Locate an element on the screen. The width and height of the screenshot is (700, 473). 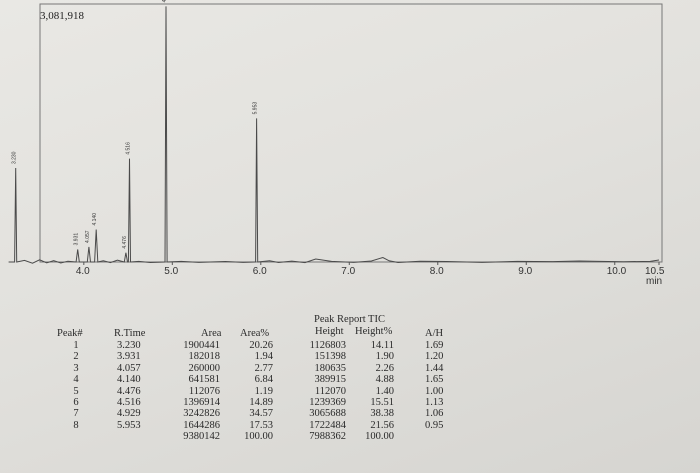
cell-ah-1: 1.69 is located at coordinates (434, 345).